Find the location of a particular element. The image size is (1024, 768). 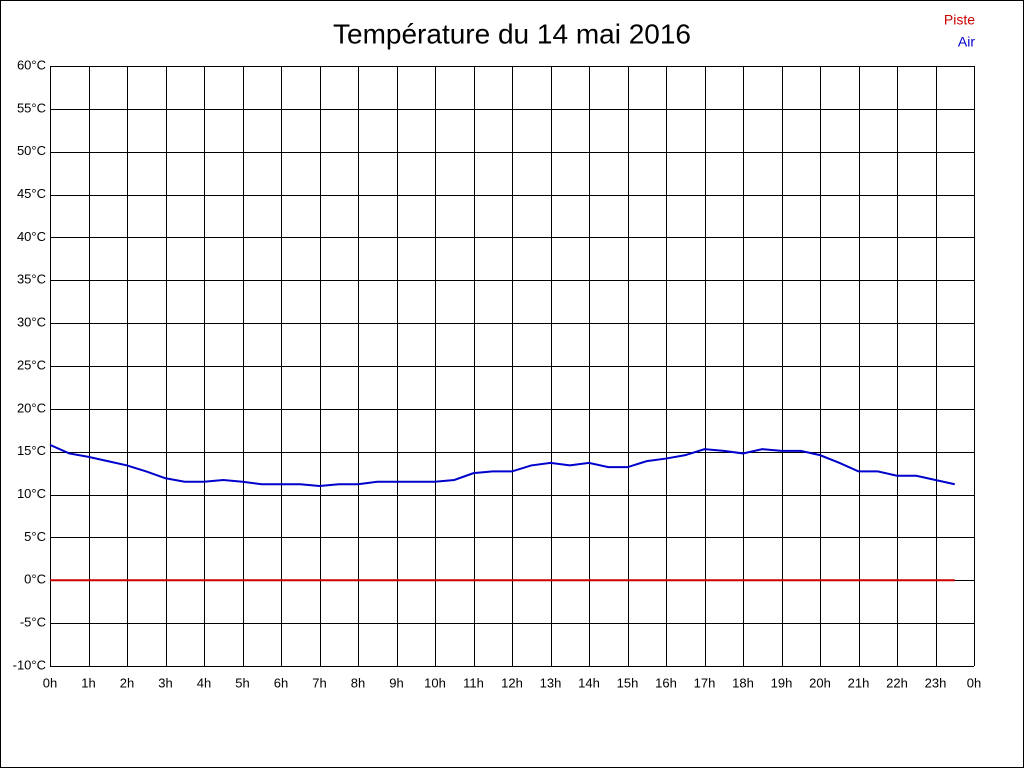

x-tick-label: 10h is located at coordinates (435, 682).